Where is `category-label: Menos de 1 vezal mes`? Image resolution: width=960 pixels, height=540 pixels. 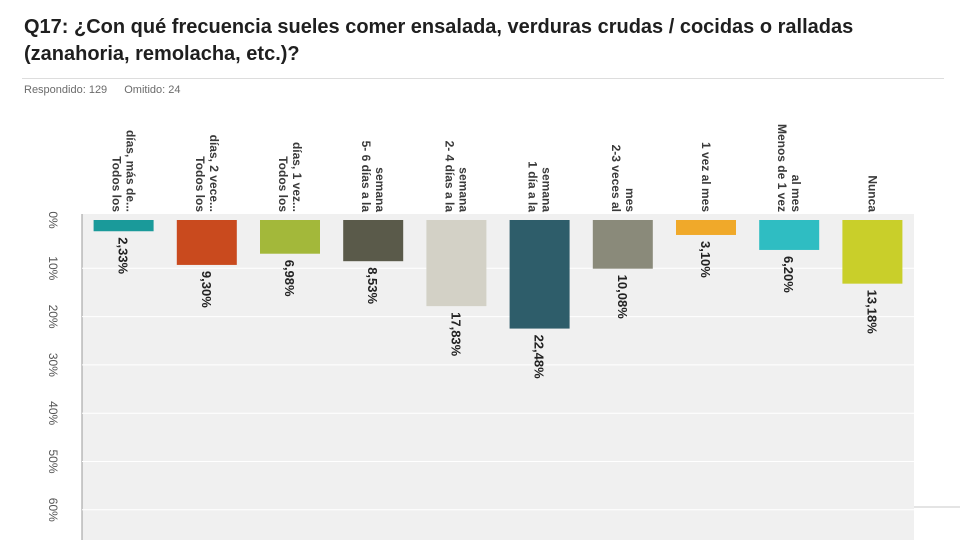 category-label: Menos de 1 vezal mes is located at coordinates (789, 168).